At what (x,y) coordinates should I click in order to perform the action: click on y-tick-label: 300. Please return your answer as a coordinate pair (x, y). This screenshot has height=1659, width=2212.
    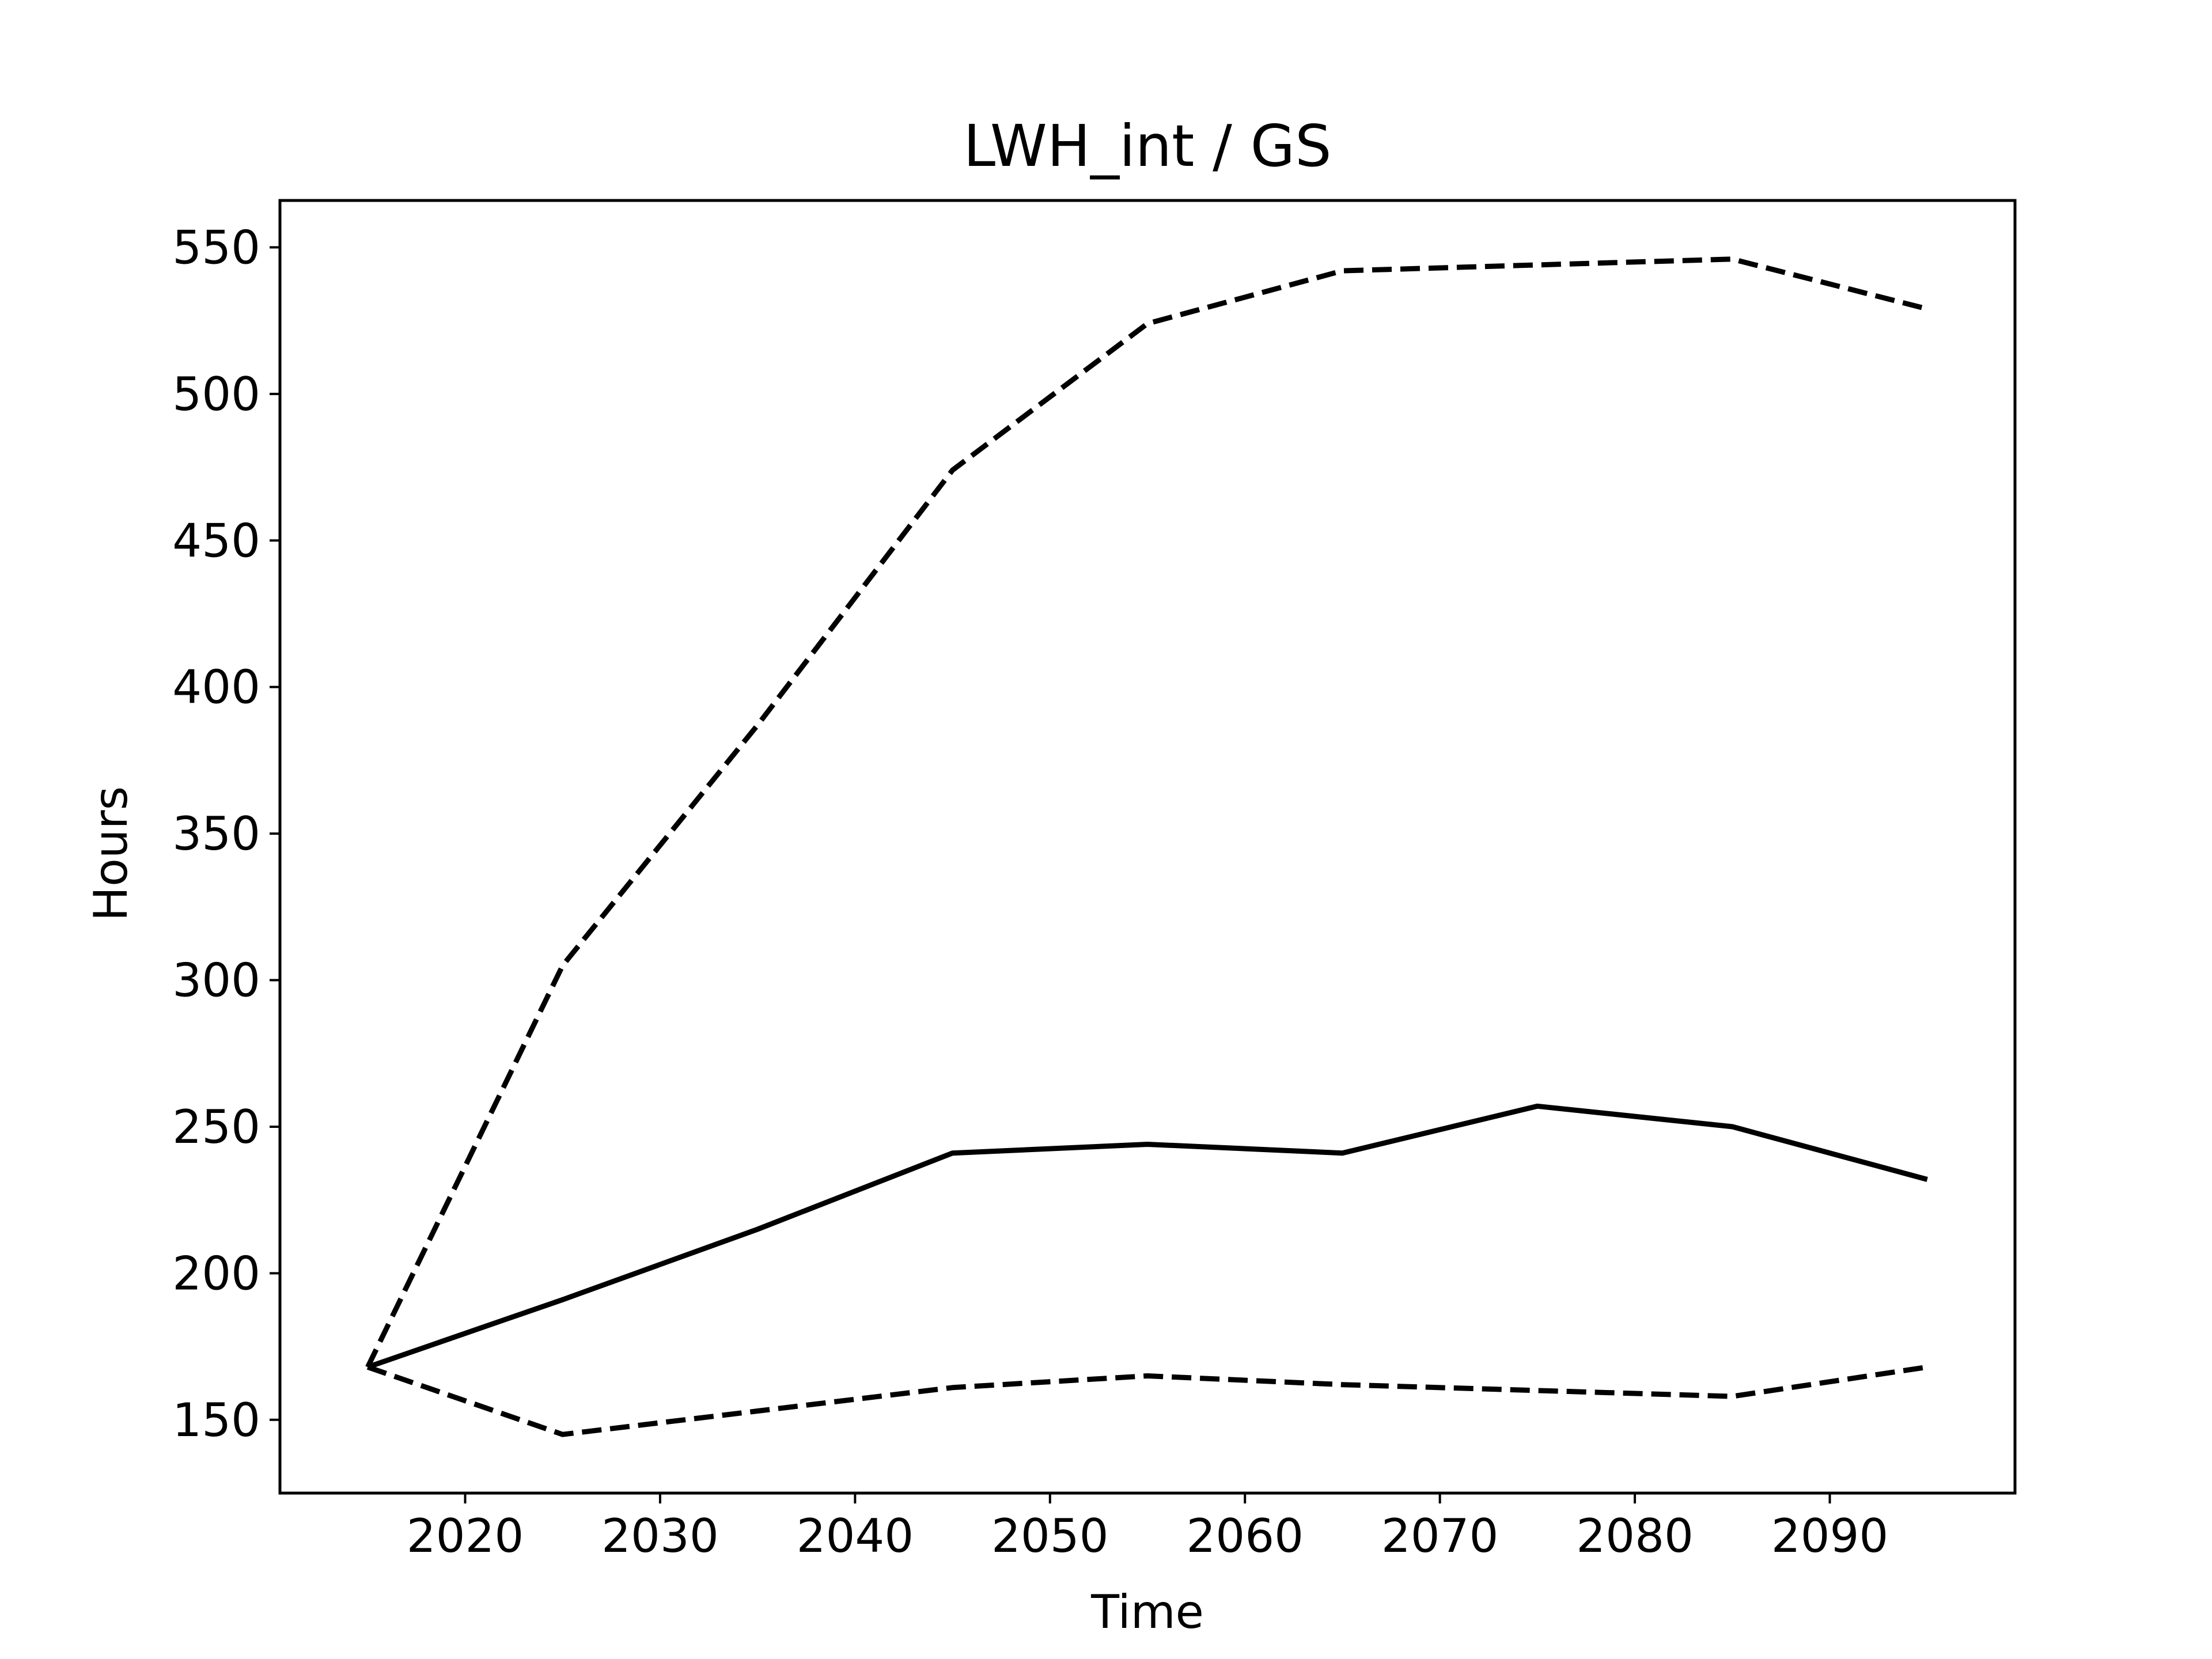
    Looking at the image, I should click on (216, 980).